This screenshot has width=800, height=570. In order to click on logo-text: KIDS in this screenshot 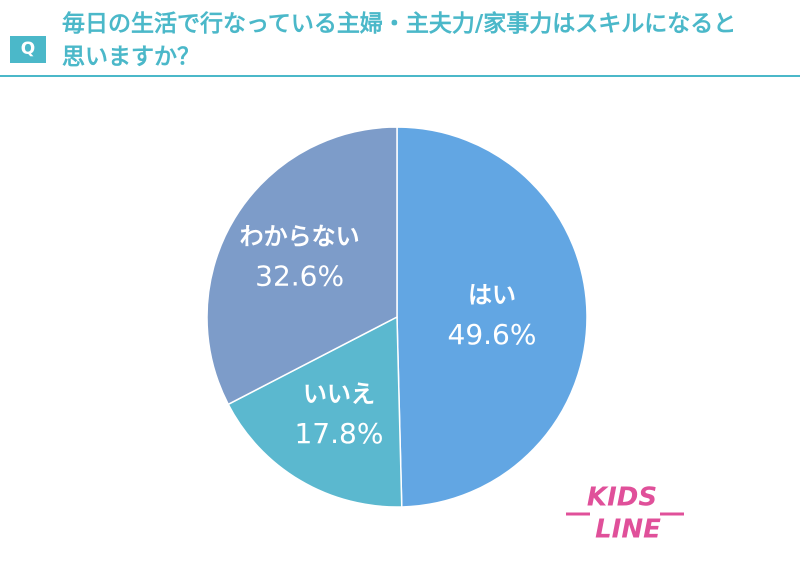, I will do `click(622, 498)`.